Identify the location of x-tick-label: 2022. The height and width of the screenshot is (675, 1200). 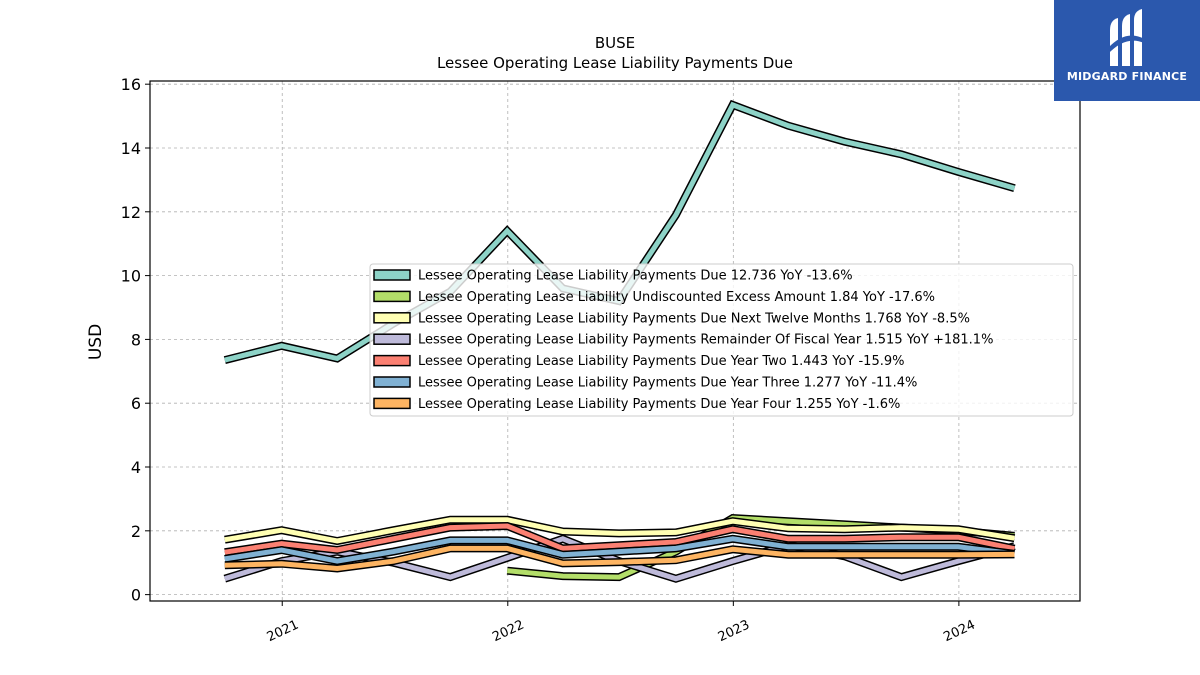
(508, 632).